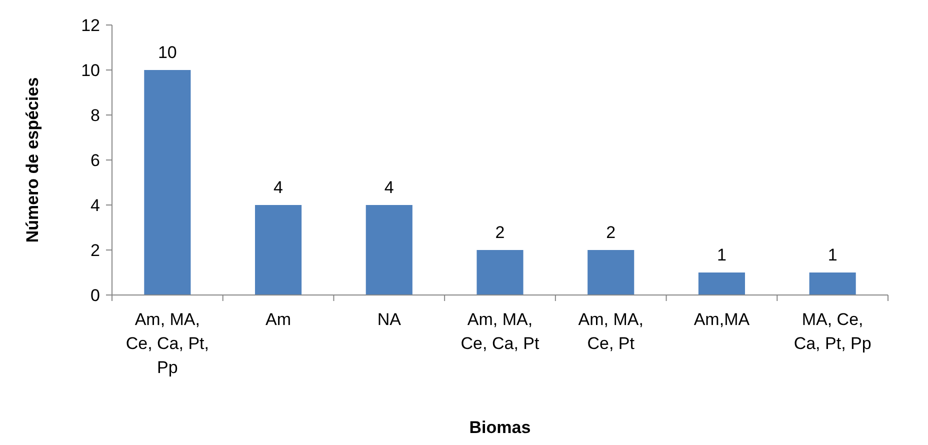 The width and height of the screenshot is (928, 445). What do you see at coordinates (167, 343) in the screenshot?
I see `x-tick-label: Am, MA, Ce, Ca, Pt, Pp` at bounding box center [167, 343].